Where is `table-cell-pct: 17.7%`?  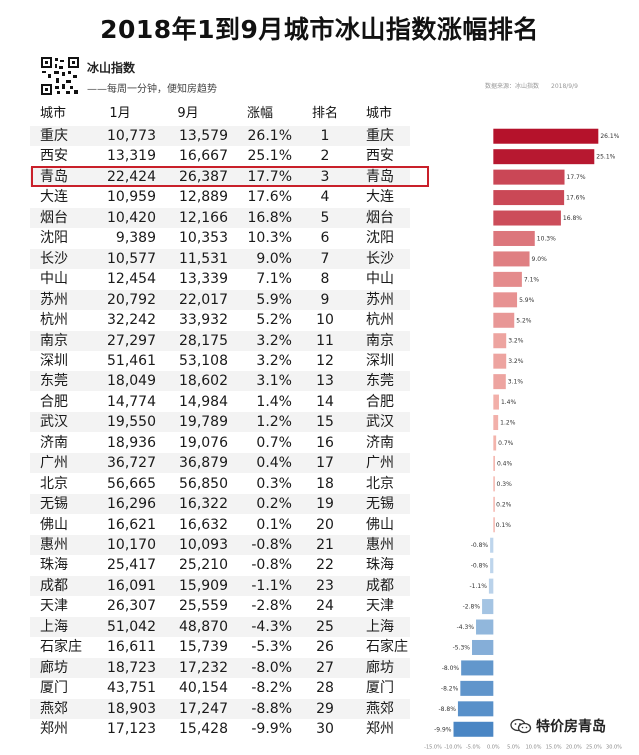
table-cell-pct: 17.7% is located at coordinates (269, 176).